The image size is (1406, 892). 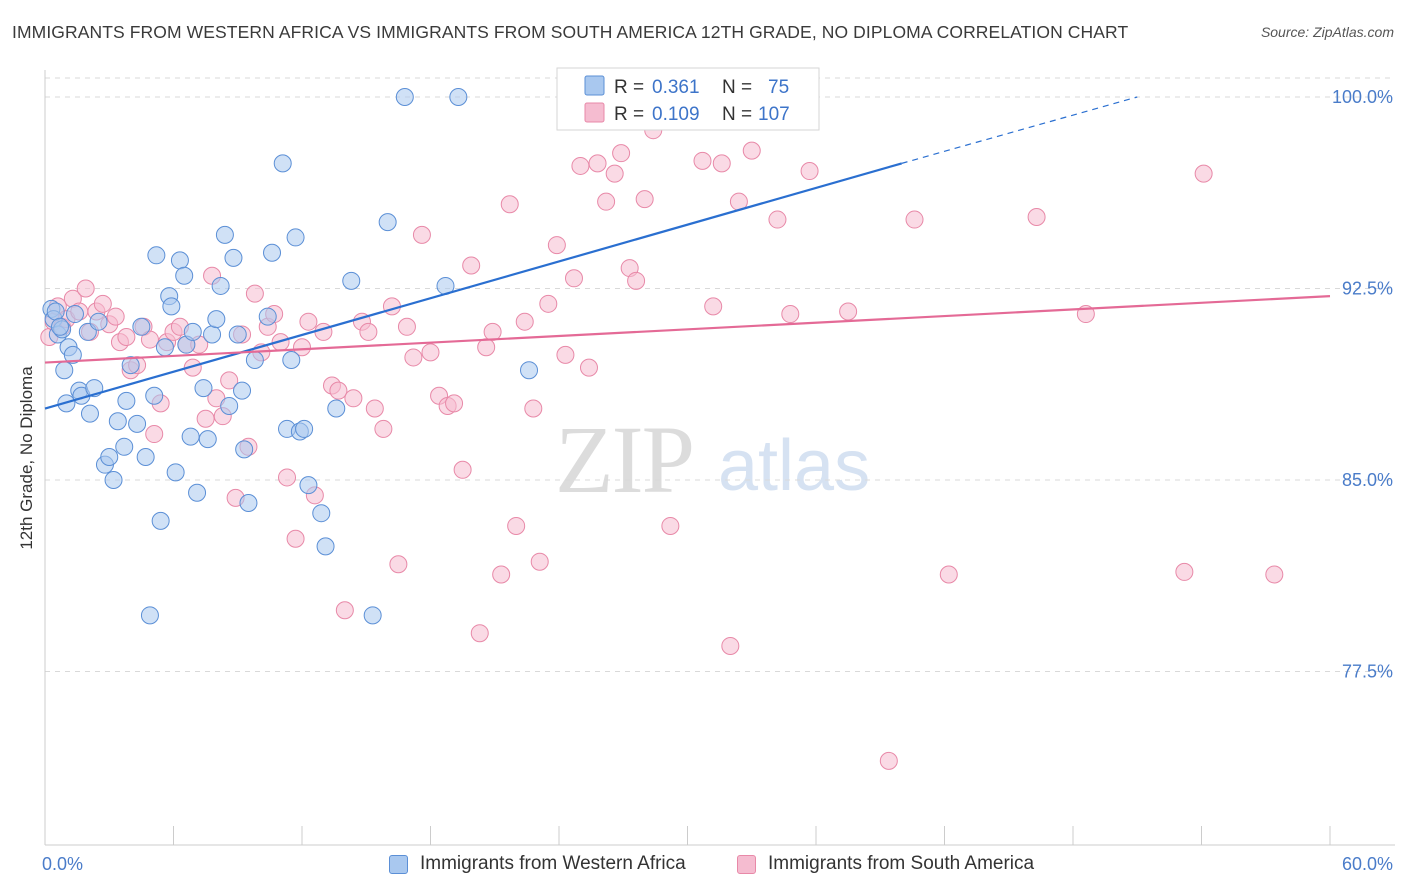 I want to click on legend-item-western-africa: Immigrants from Western Africa, so click(x=537, y=864).